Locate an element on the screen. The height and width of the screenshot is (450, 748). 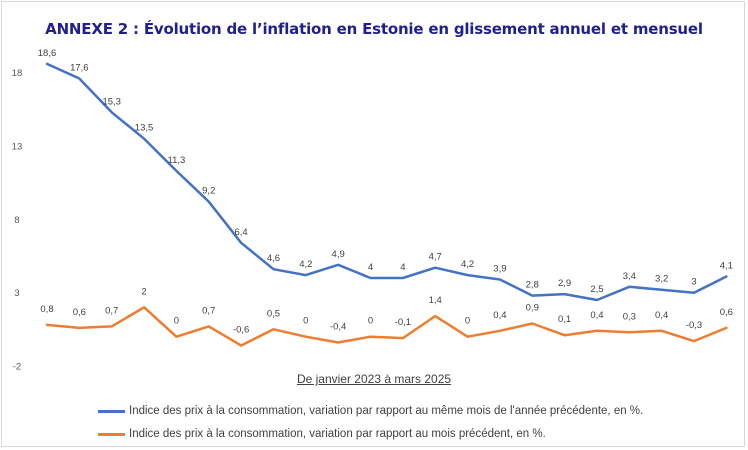
data-label-monthly: 0,5 is located at coordinates (273, 313).